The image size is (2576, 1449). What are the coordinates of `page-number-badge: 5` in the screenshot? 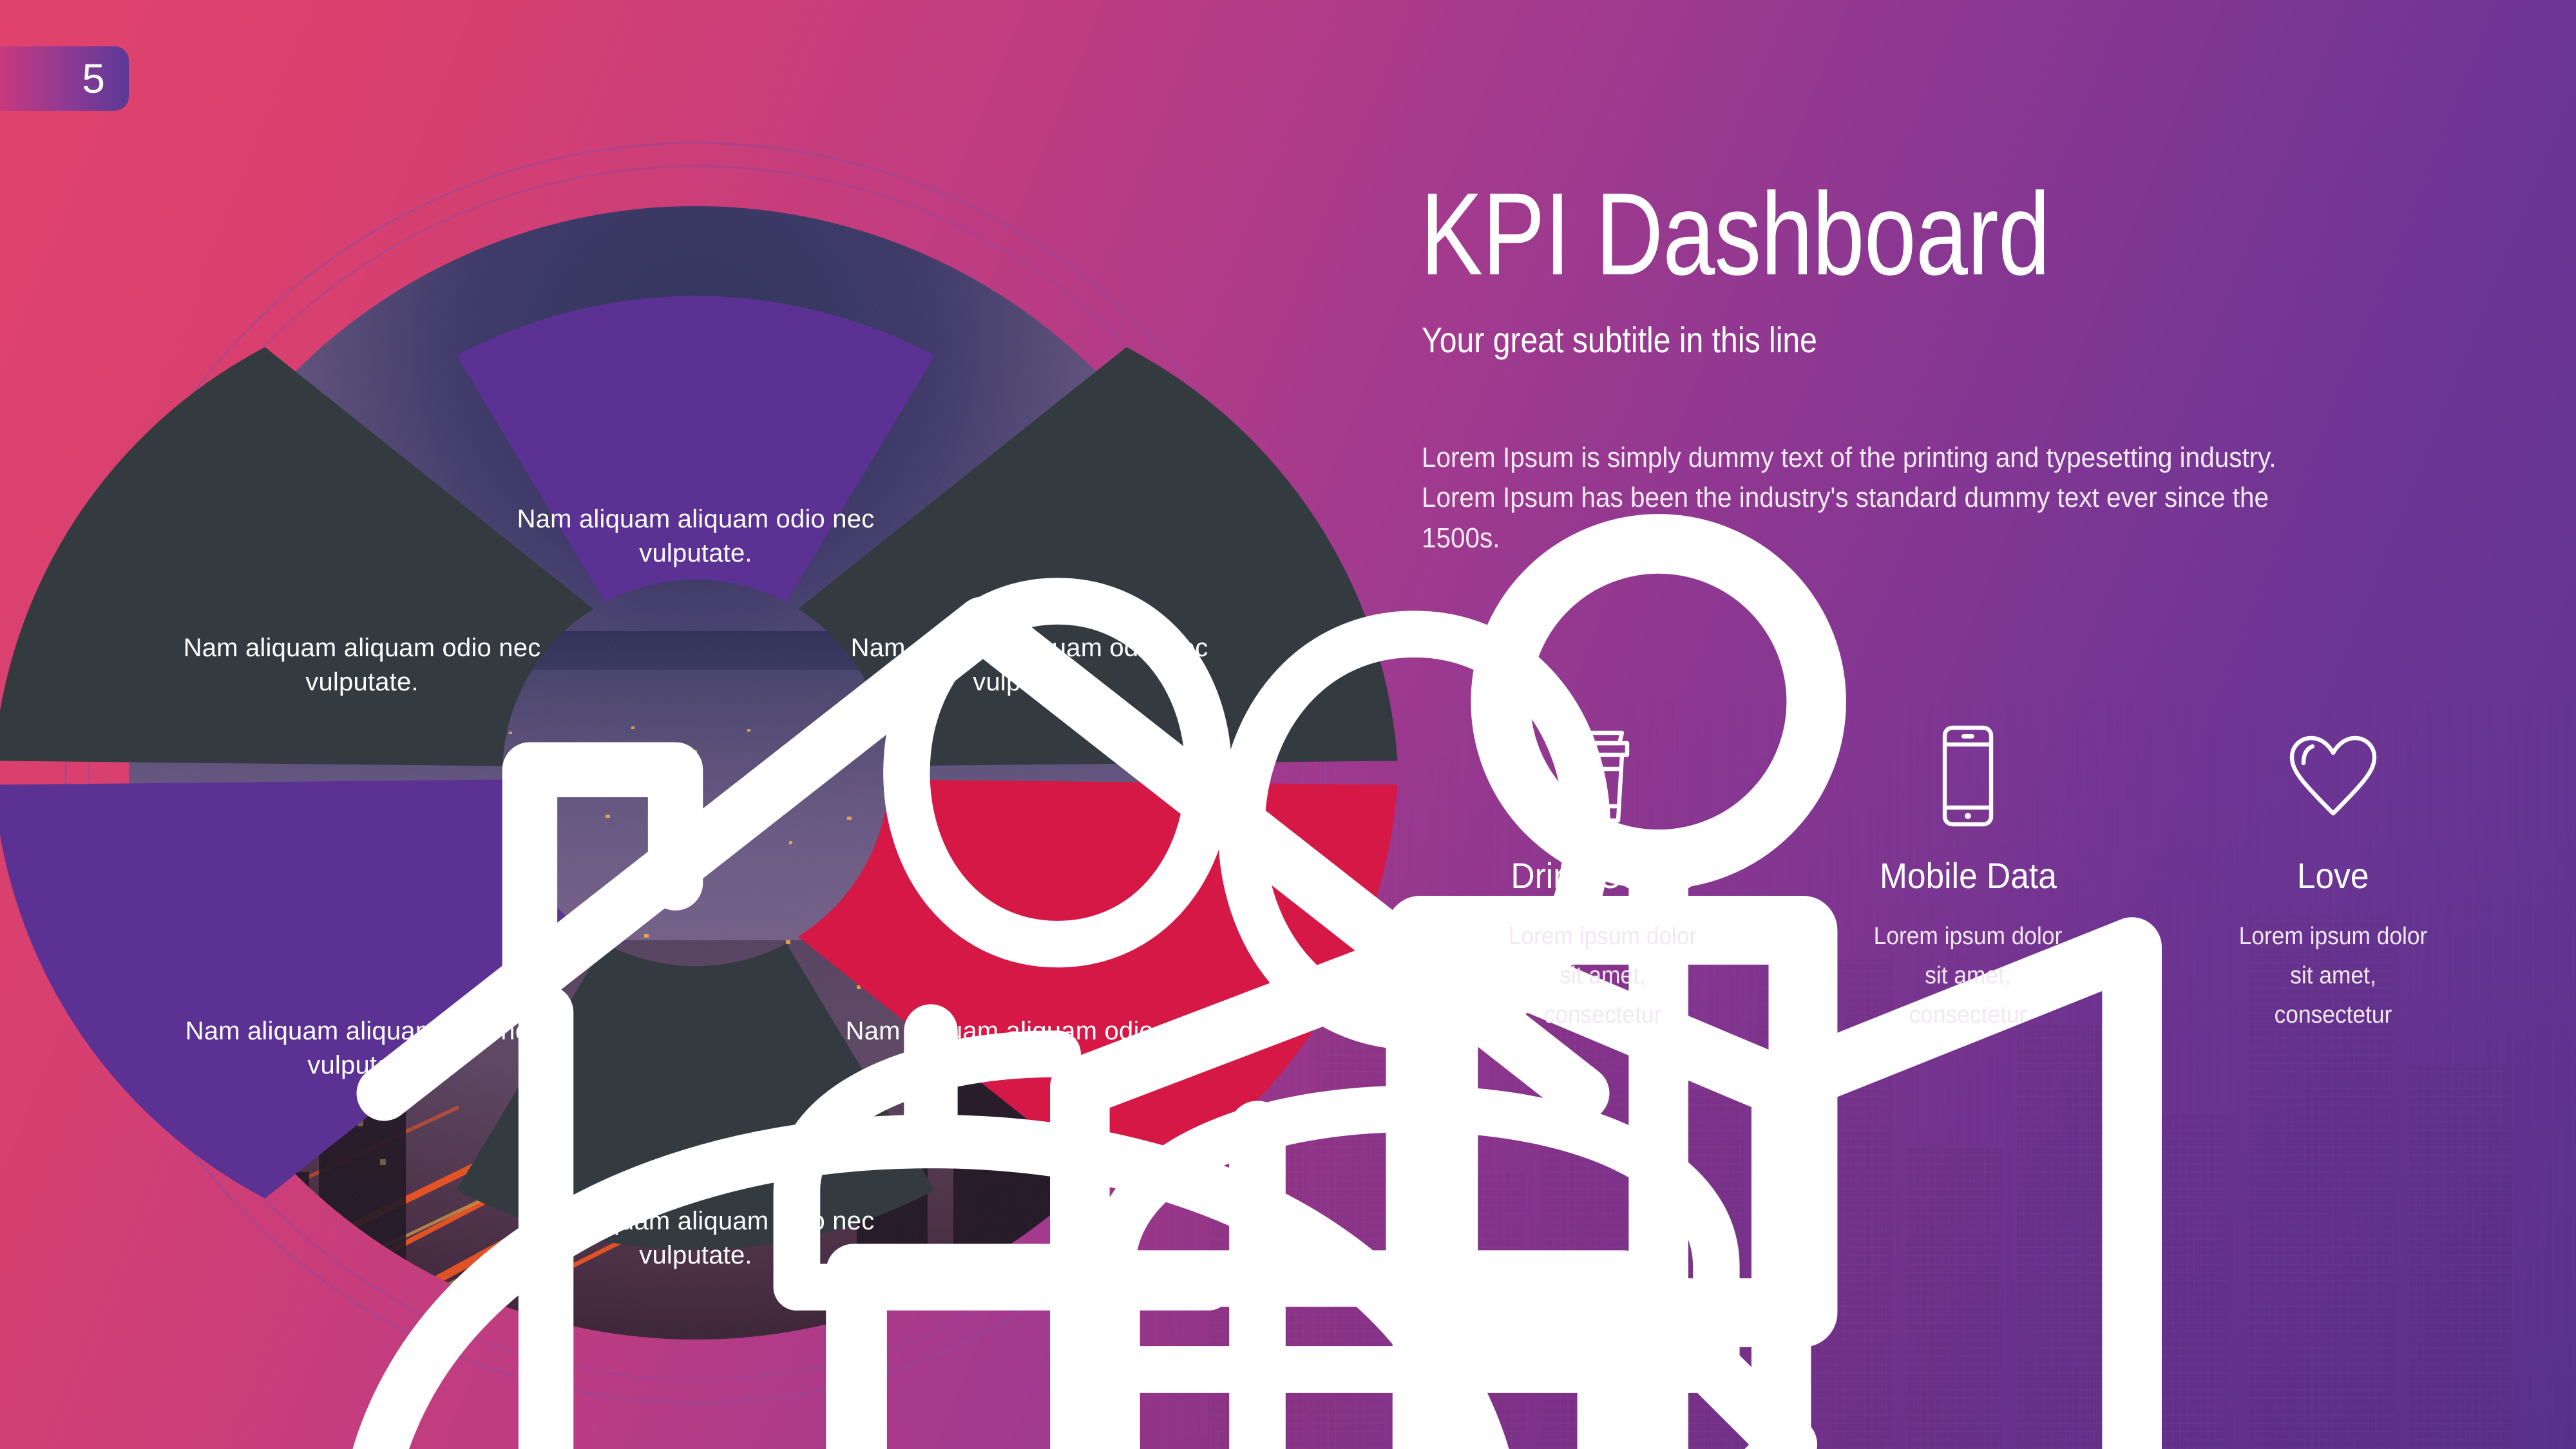 It's located at (64, 78).